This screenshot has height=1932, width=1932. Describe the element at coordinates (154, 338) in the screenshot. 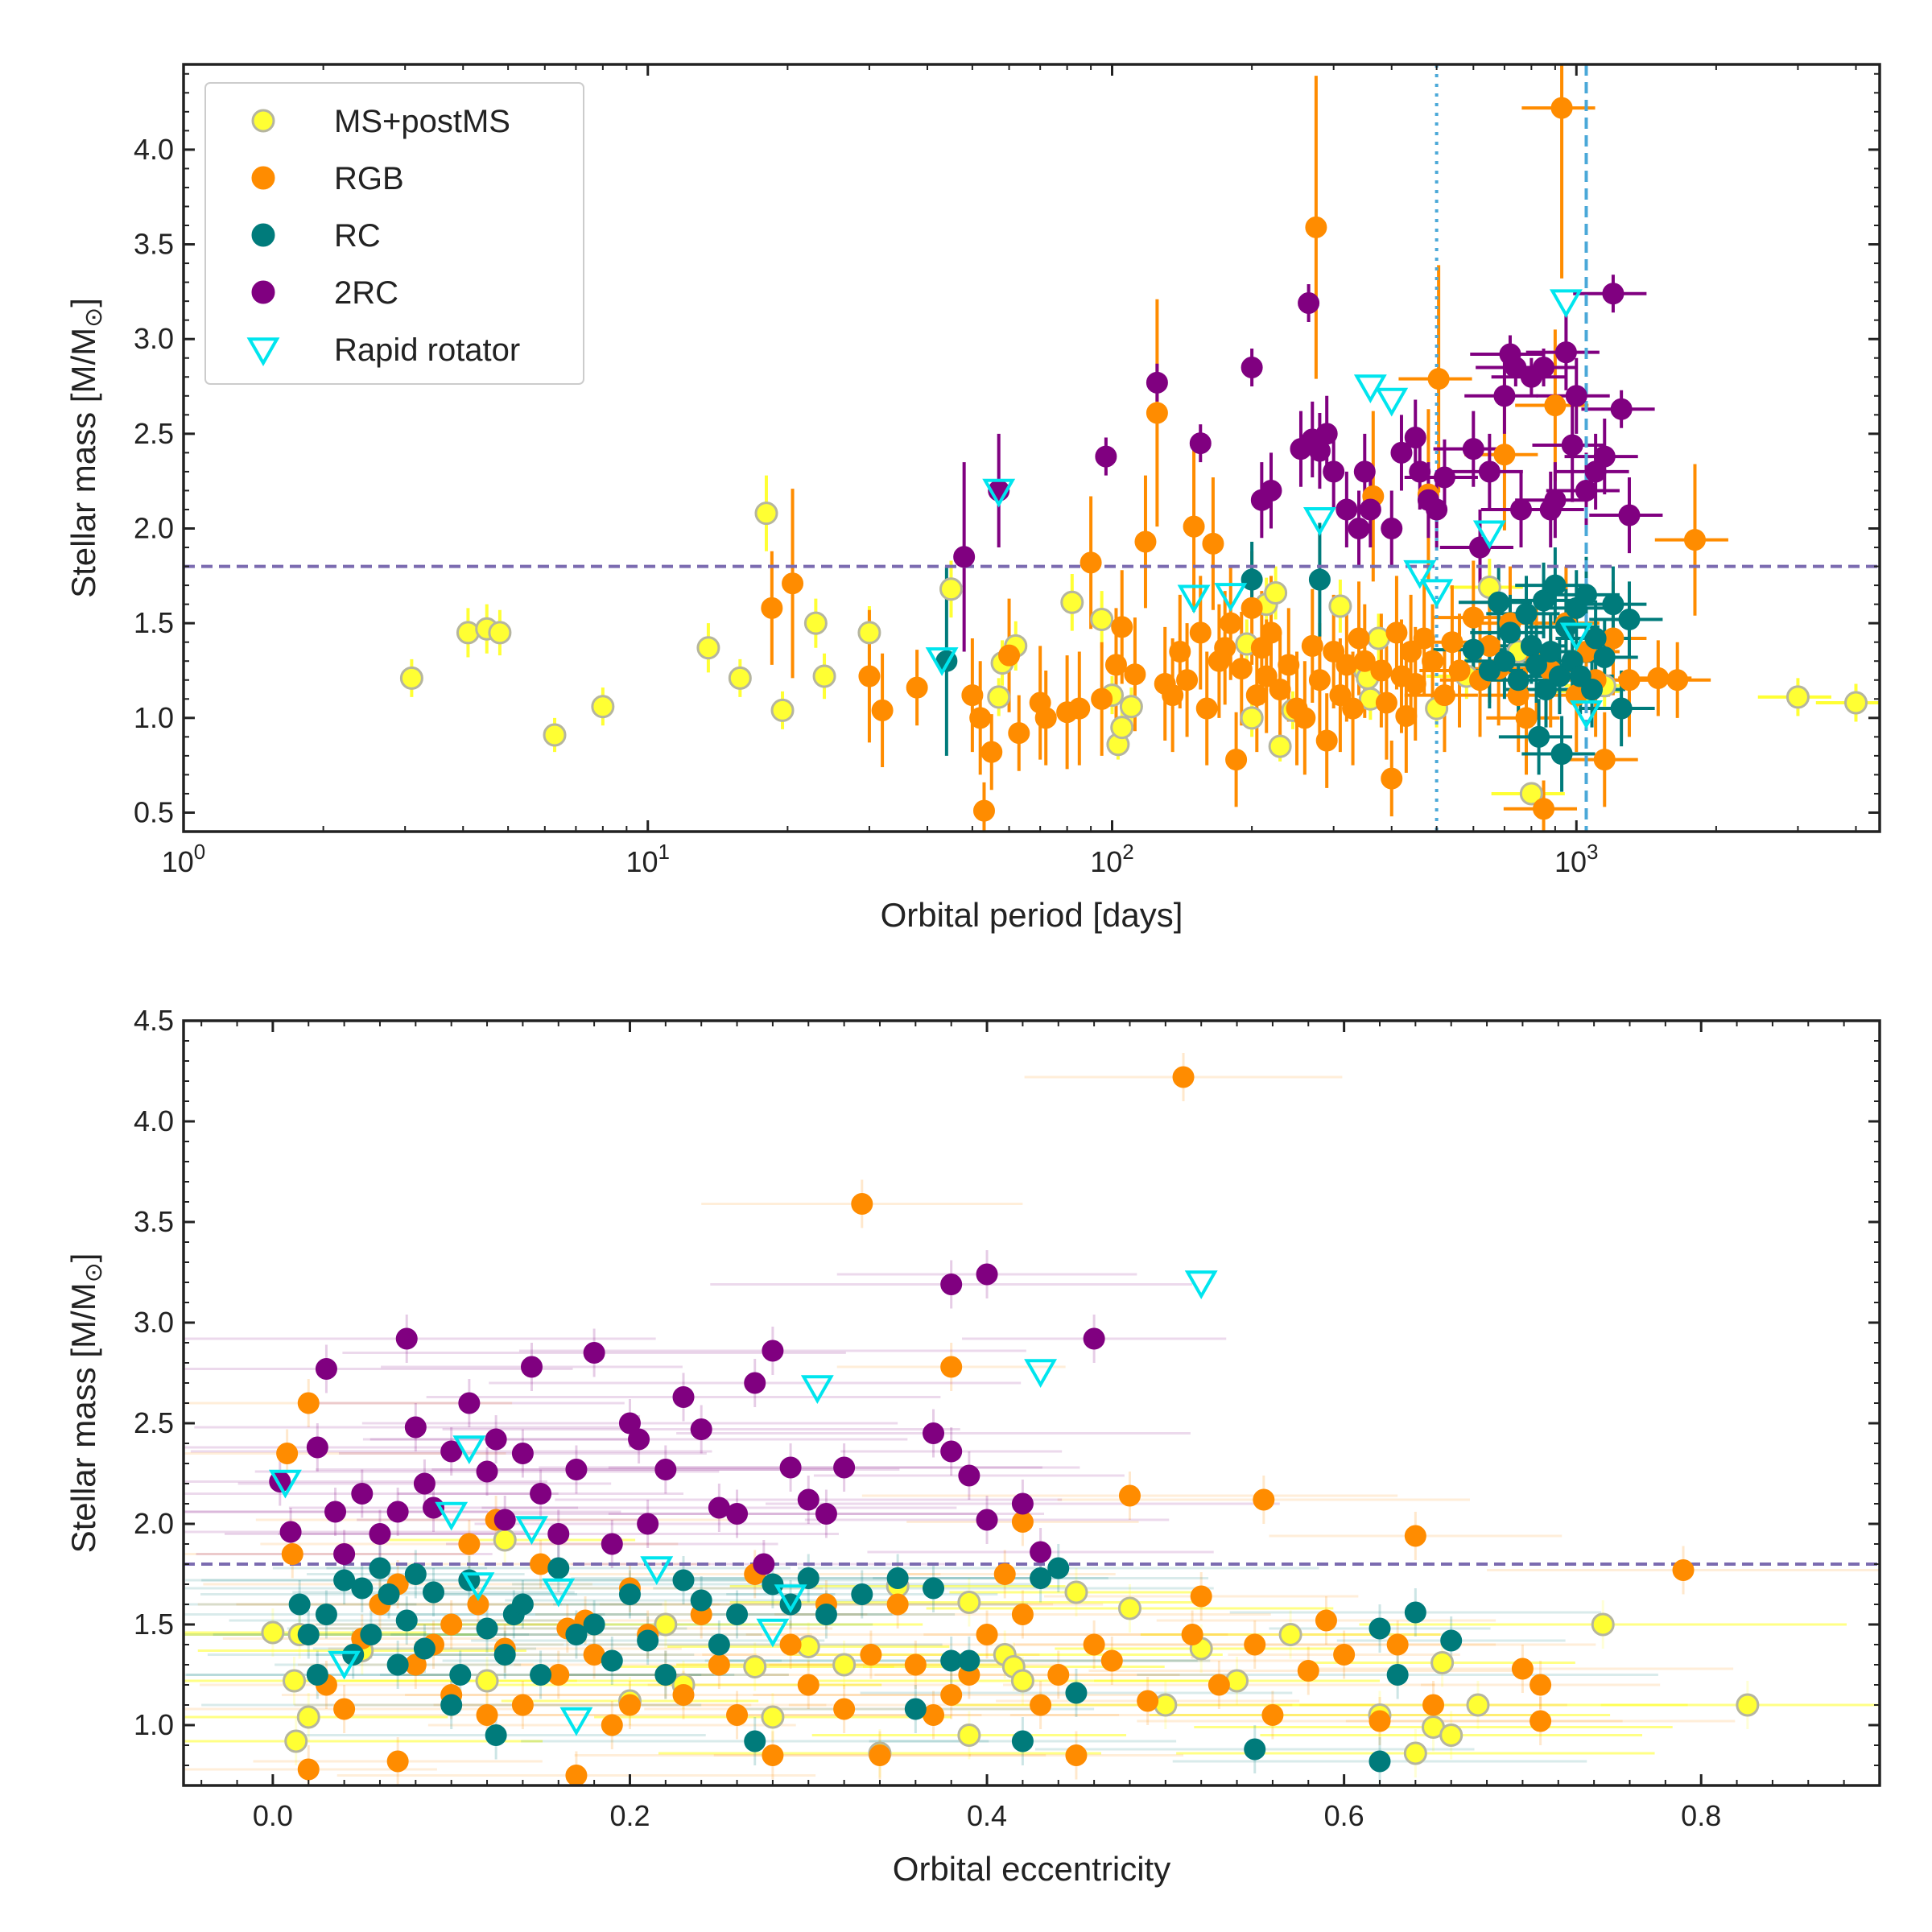

I see `top-ytick-label: 3.0` at that location.